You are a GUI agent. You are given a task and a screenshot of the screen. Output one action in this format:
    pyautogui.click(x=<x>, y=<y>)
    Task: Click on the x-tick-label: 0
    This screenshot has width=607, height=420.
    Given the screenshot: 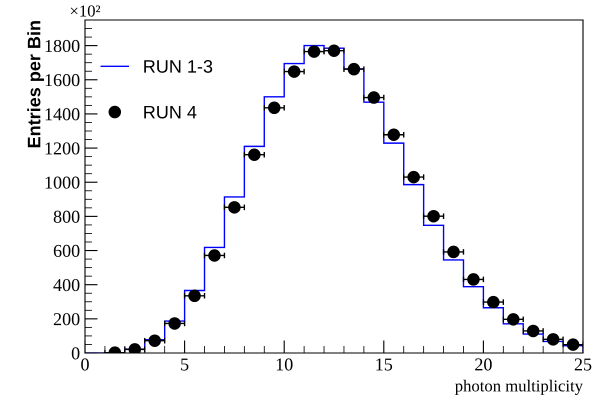 What is the action you would take?
    pyautogui.click(x=85, y=364)
    